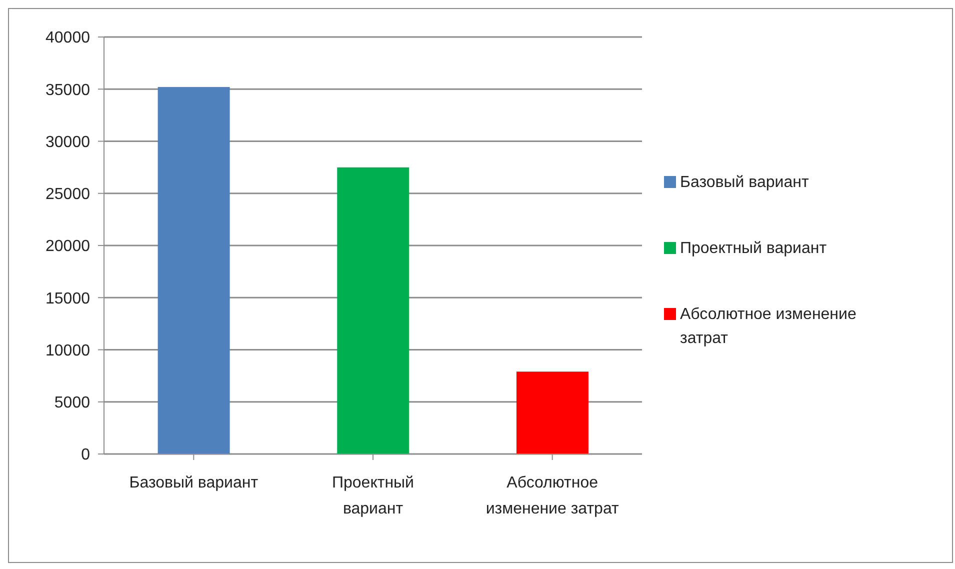 This screenshot has width=955, height=569. What do you see at coordinates (744, 182) in the screenshot?
I see `legend-label: Базовый вариант` at bounding box center [744, 182].